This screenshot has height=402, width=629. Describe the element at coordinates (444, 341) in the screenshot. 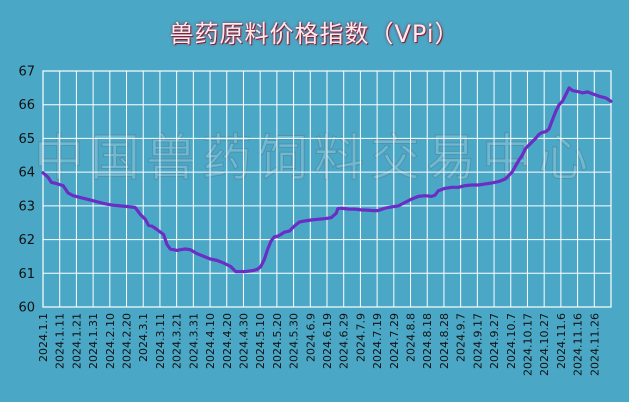

I see `x-tick-label: 2024.8.28` at that location.